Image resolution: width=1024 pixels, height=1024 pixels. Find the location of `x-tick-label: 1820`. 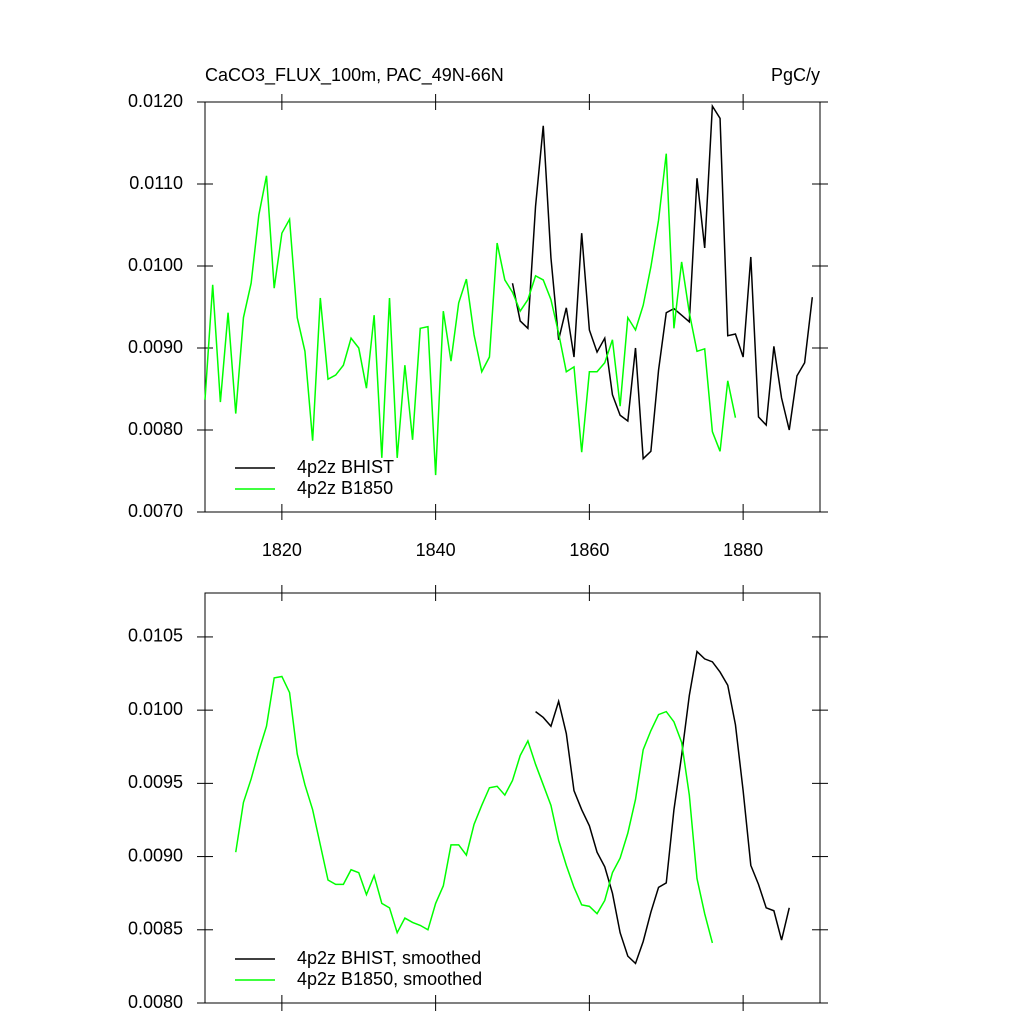

x-tick-label: 1820 is located at coordinates (282, 550).